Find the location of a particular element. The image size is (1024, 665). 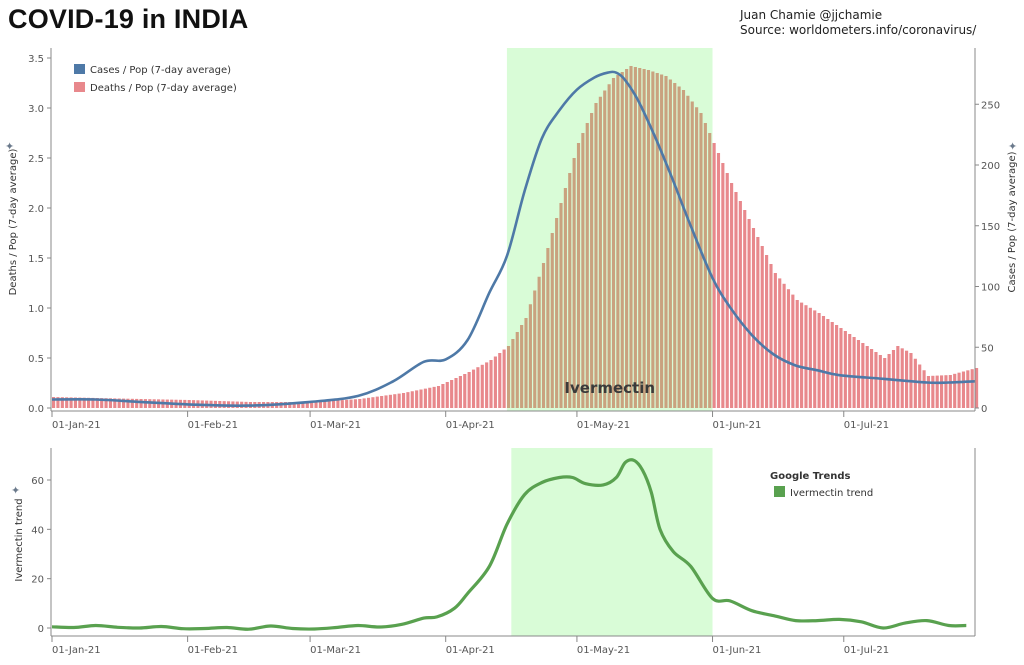

bottom-x-tick-label: 01-Mar-21 is located at coordinates (335, 650).